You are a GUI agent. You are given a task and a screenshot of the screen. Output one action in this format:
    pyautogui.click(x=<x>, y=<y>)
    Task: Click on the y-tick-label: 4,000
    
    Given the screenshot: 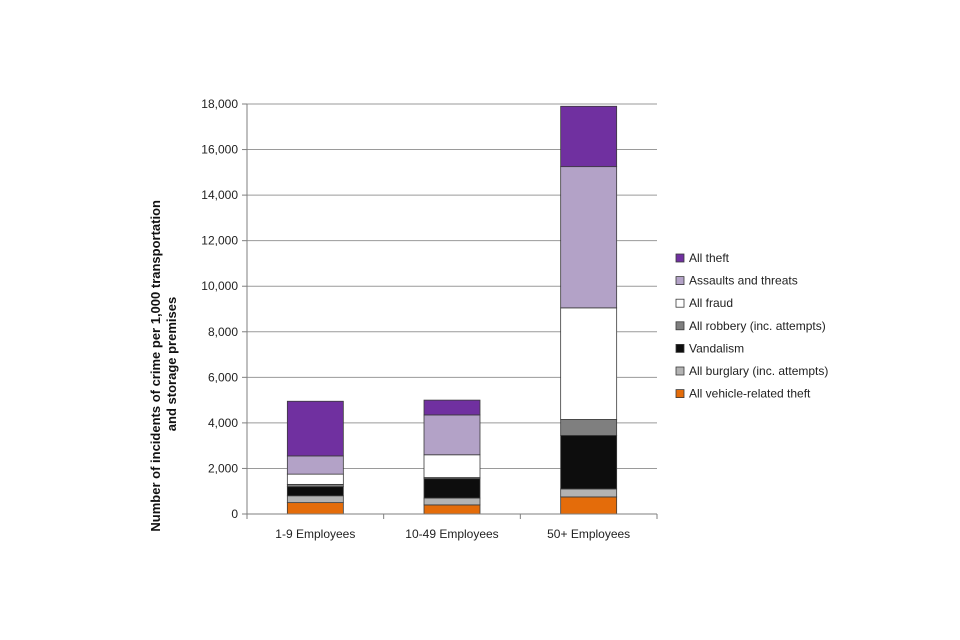 What is the action you would take?
    pyautogui.click(x=223, y=423)
    